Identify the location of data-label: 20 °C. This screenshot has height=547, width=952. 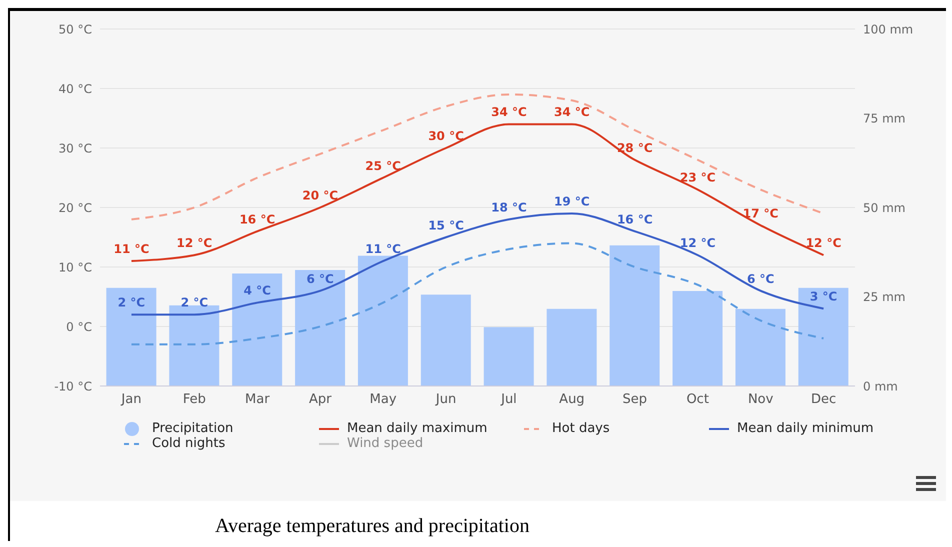
(320, 195).